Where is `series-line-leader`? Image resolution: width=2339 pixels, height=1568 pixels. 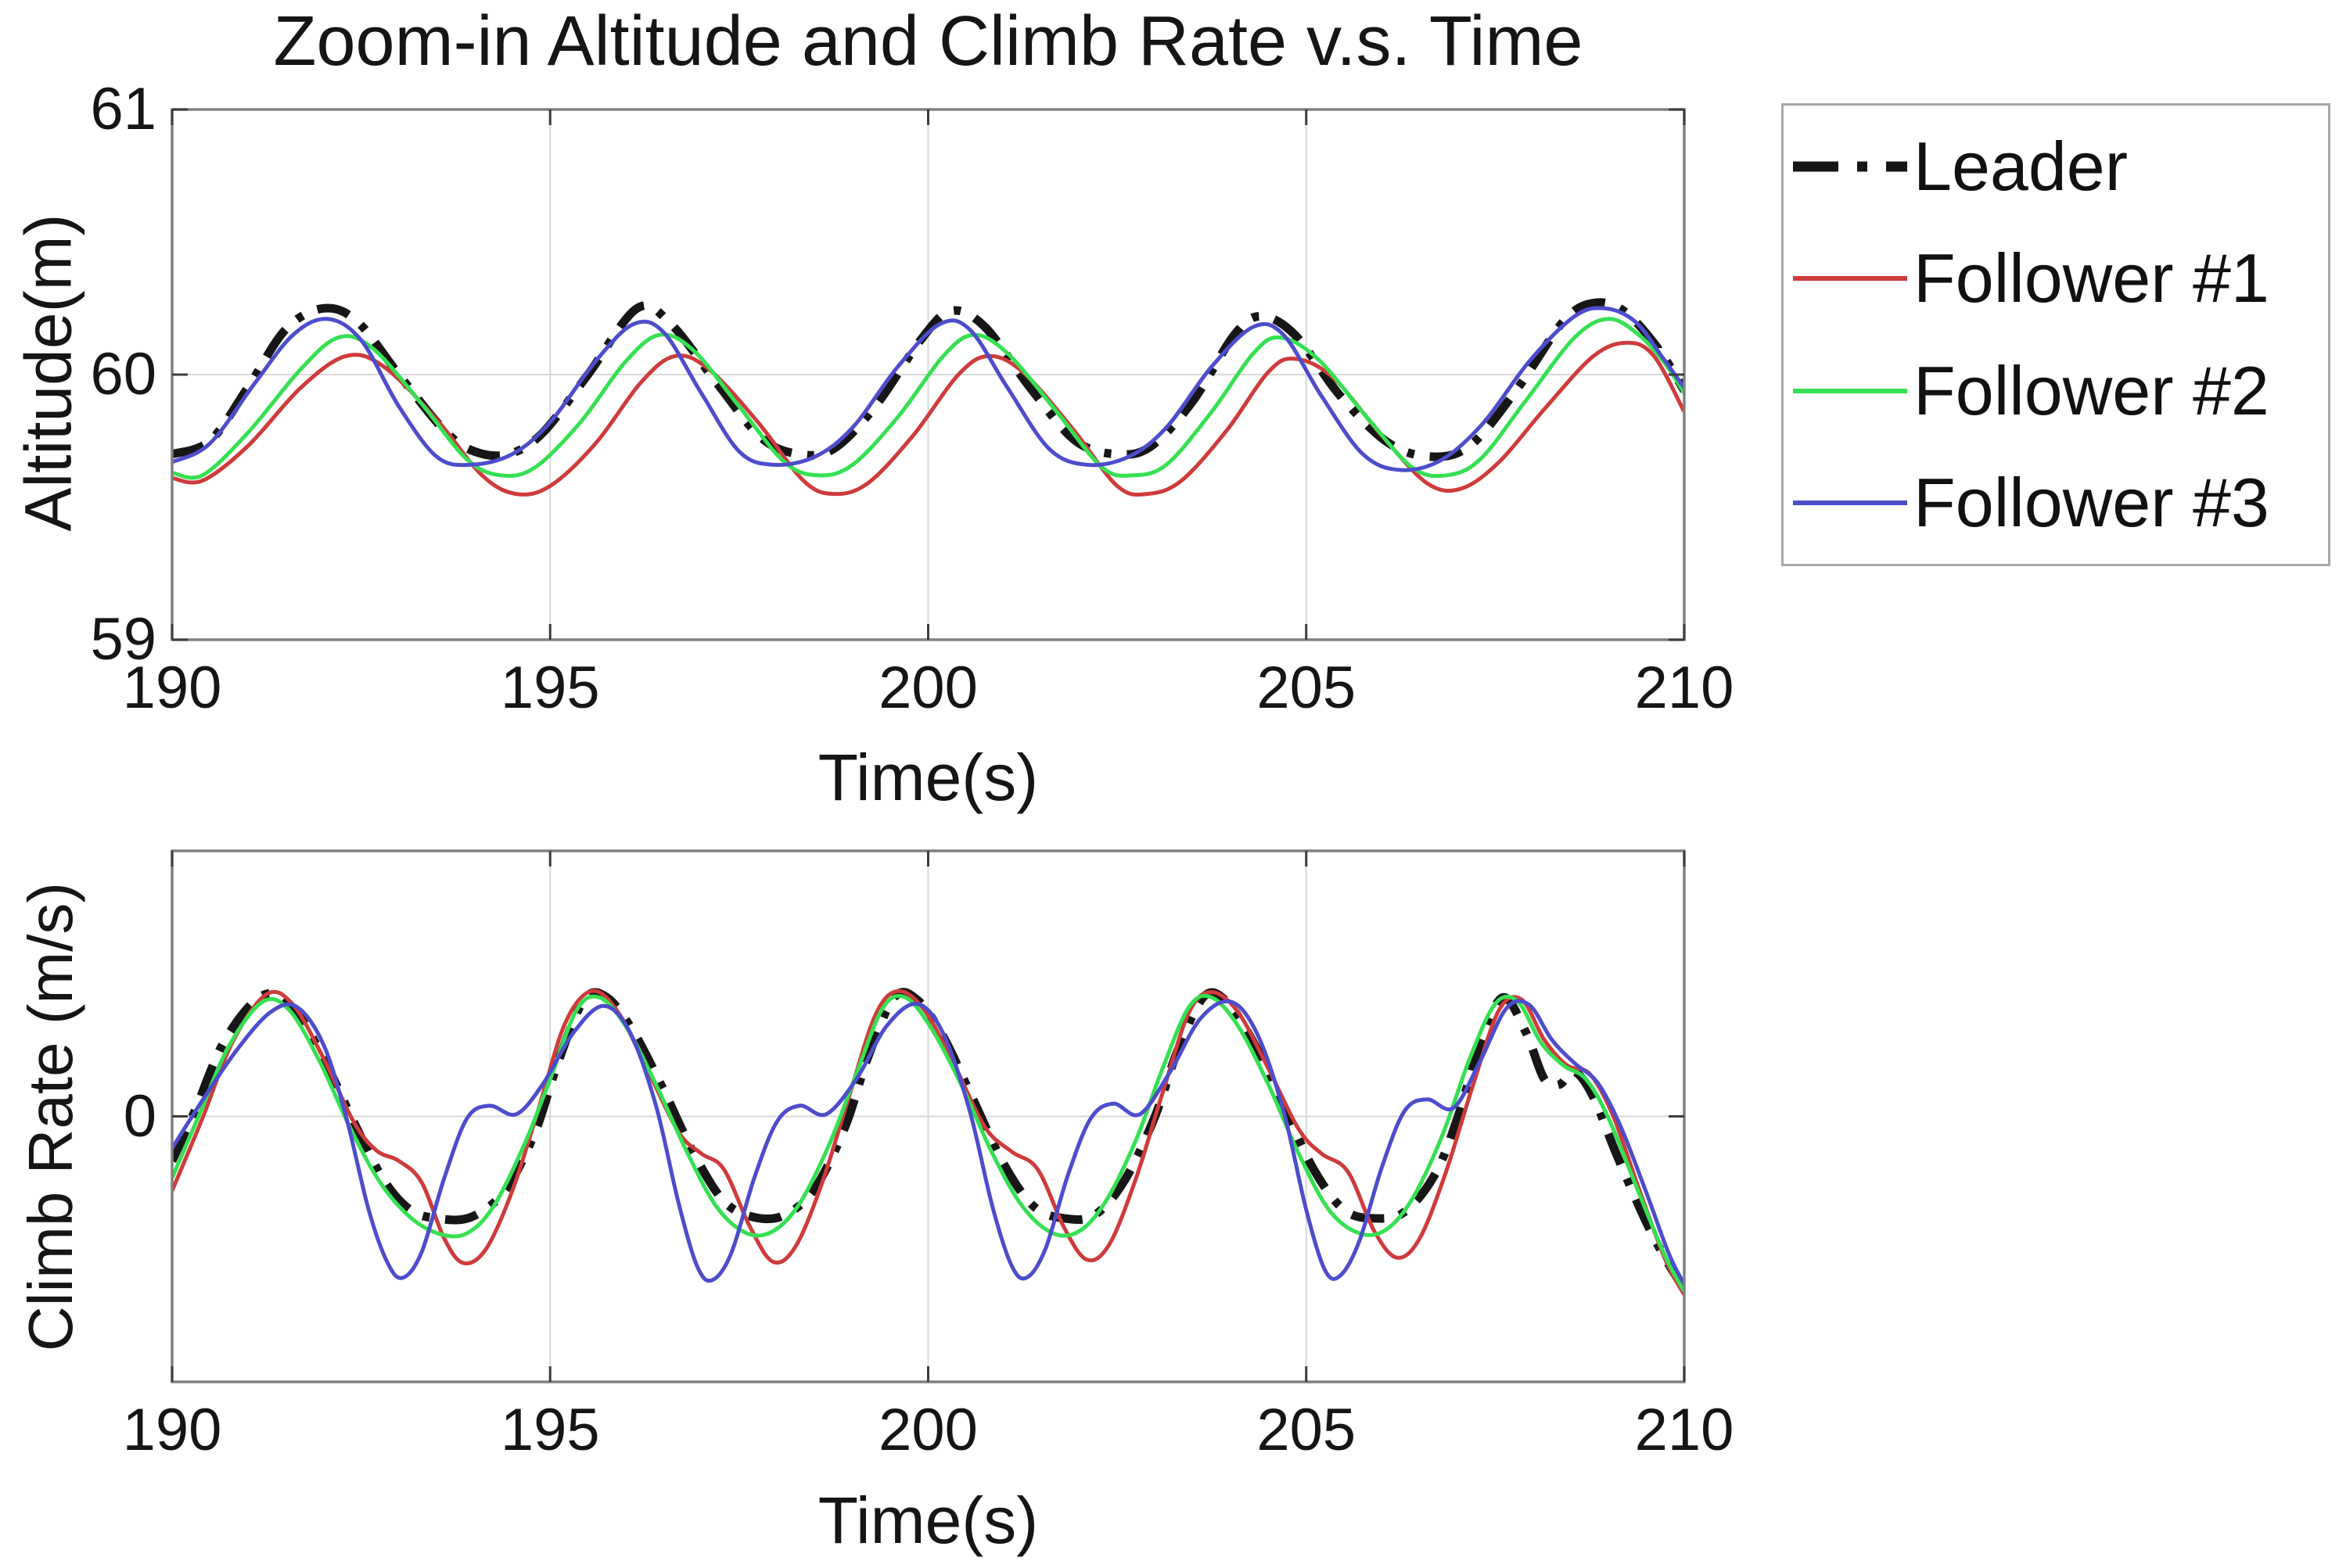 series-line-leader is located at coordinates (928, 1139).